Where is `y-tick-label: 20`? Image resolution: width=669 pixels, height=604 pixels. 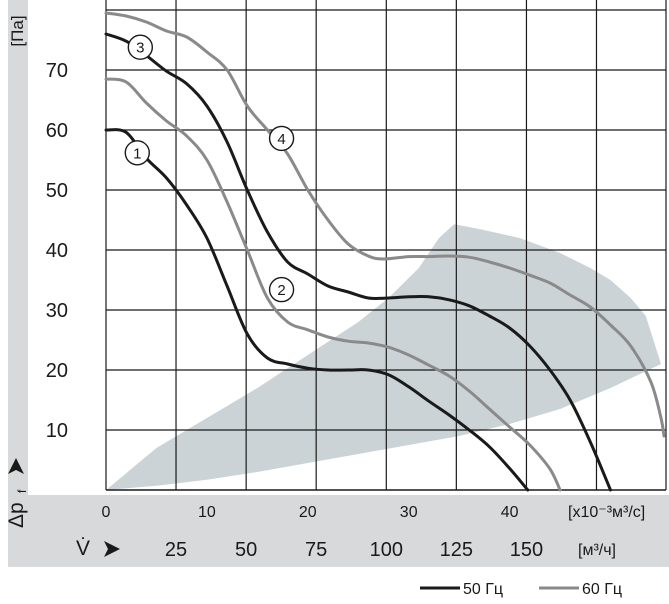 y-tick-label: 20 is located at coordinates (57, 371).